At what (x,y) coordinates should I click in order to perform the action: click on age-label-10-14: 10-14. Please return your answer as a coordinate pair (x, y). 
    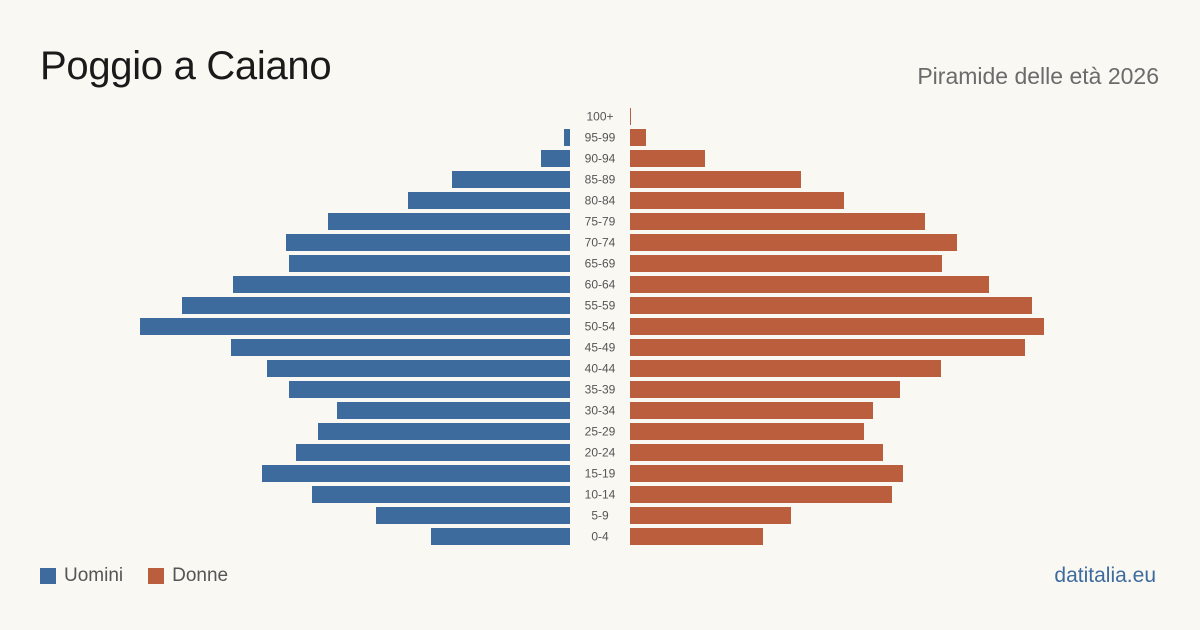
    Looking at the image, I should click on (600, 495).